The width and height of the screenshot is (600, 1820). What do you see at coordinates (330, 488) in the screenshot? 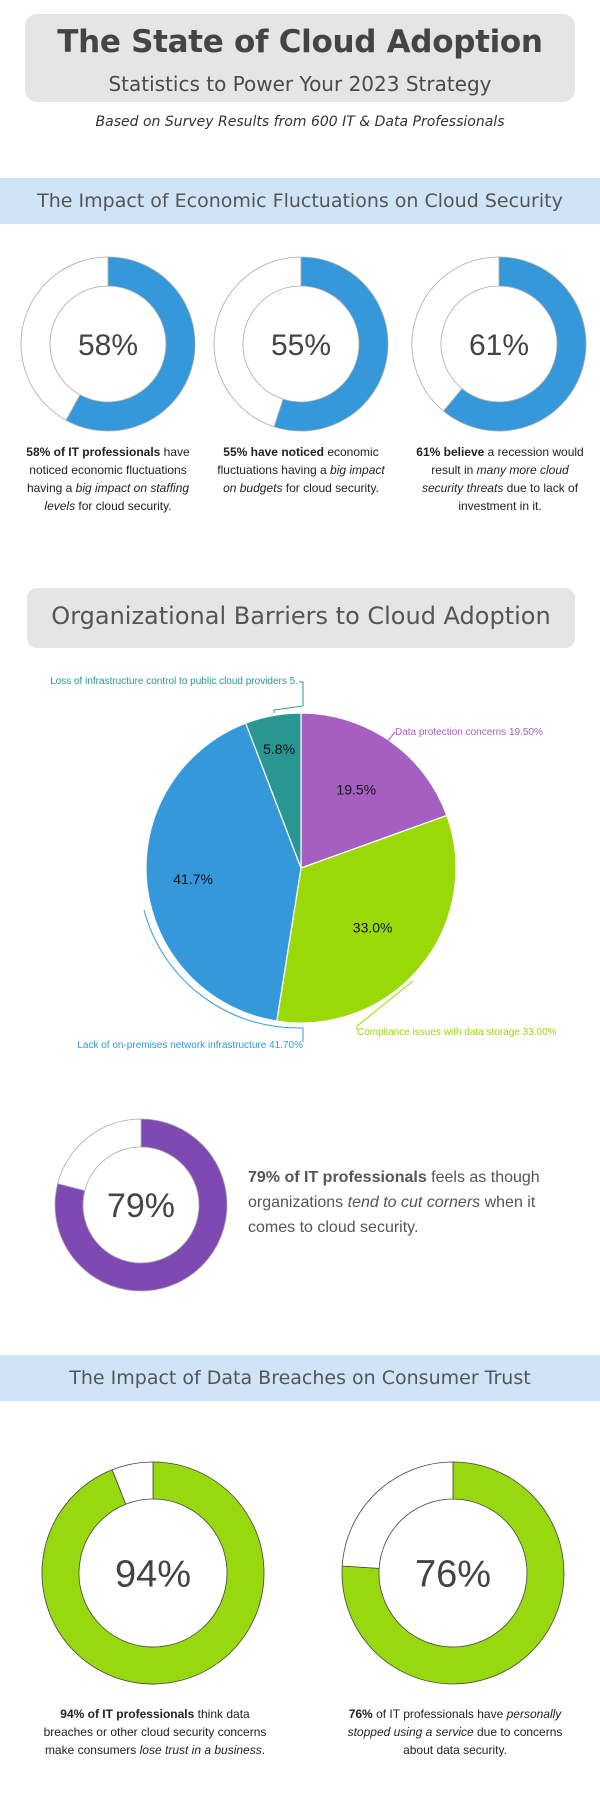
I see `caption-55-end: for cloud security.` at bounding box center [330, 488].